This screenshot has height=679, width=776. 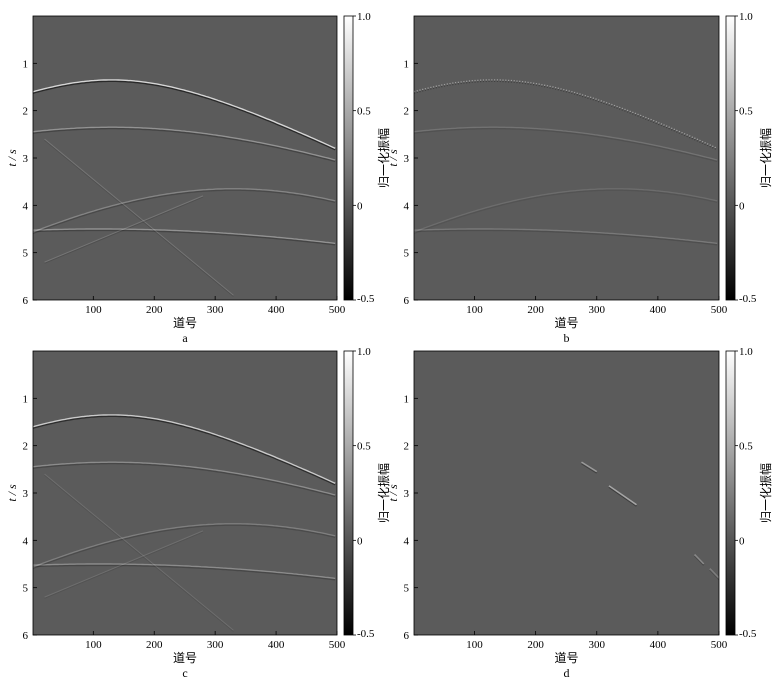 I want to click on y-tick-label: 2, so click(x=407, y=112).